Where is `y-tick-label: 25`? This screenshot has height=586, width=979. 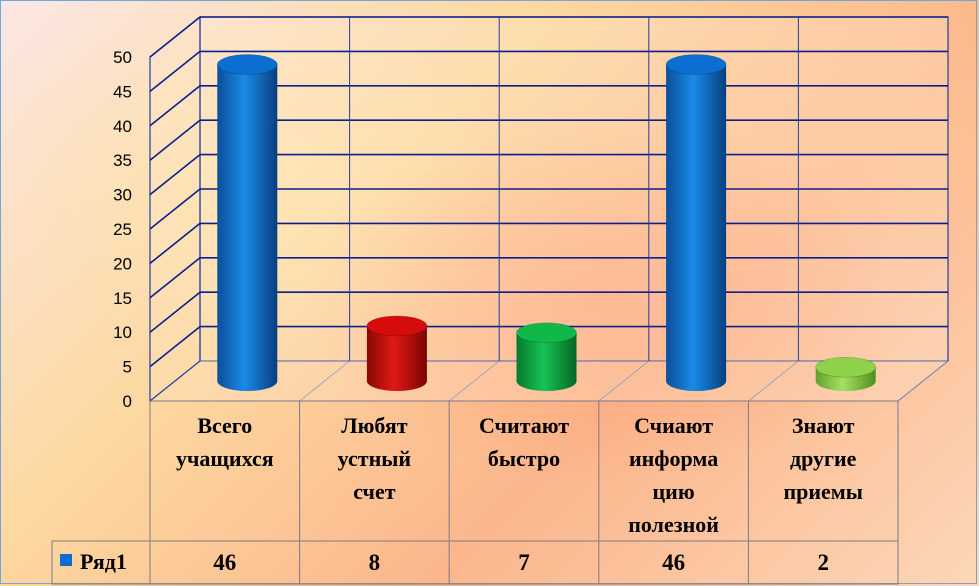
y-tick-label: 25 is located at coordinates (122, 229).